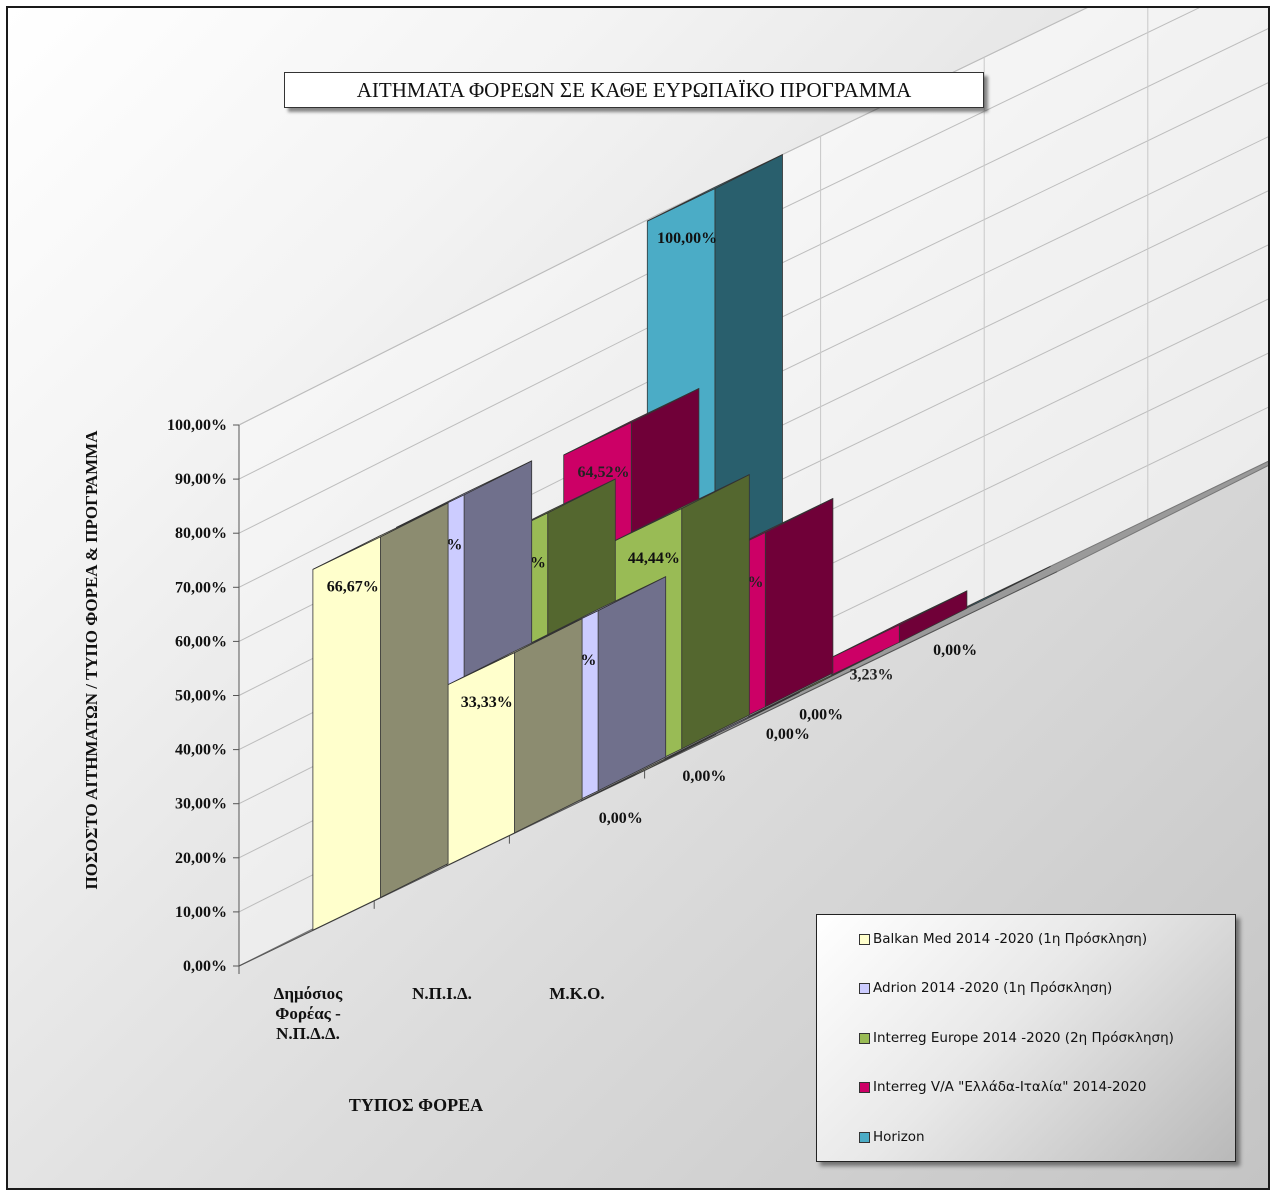  Describe the element at coordinates (308, 993) in the screenshot. I see `x-tick-label-line: Δημόσιος` at that location.